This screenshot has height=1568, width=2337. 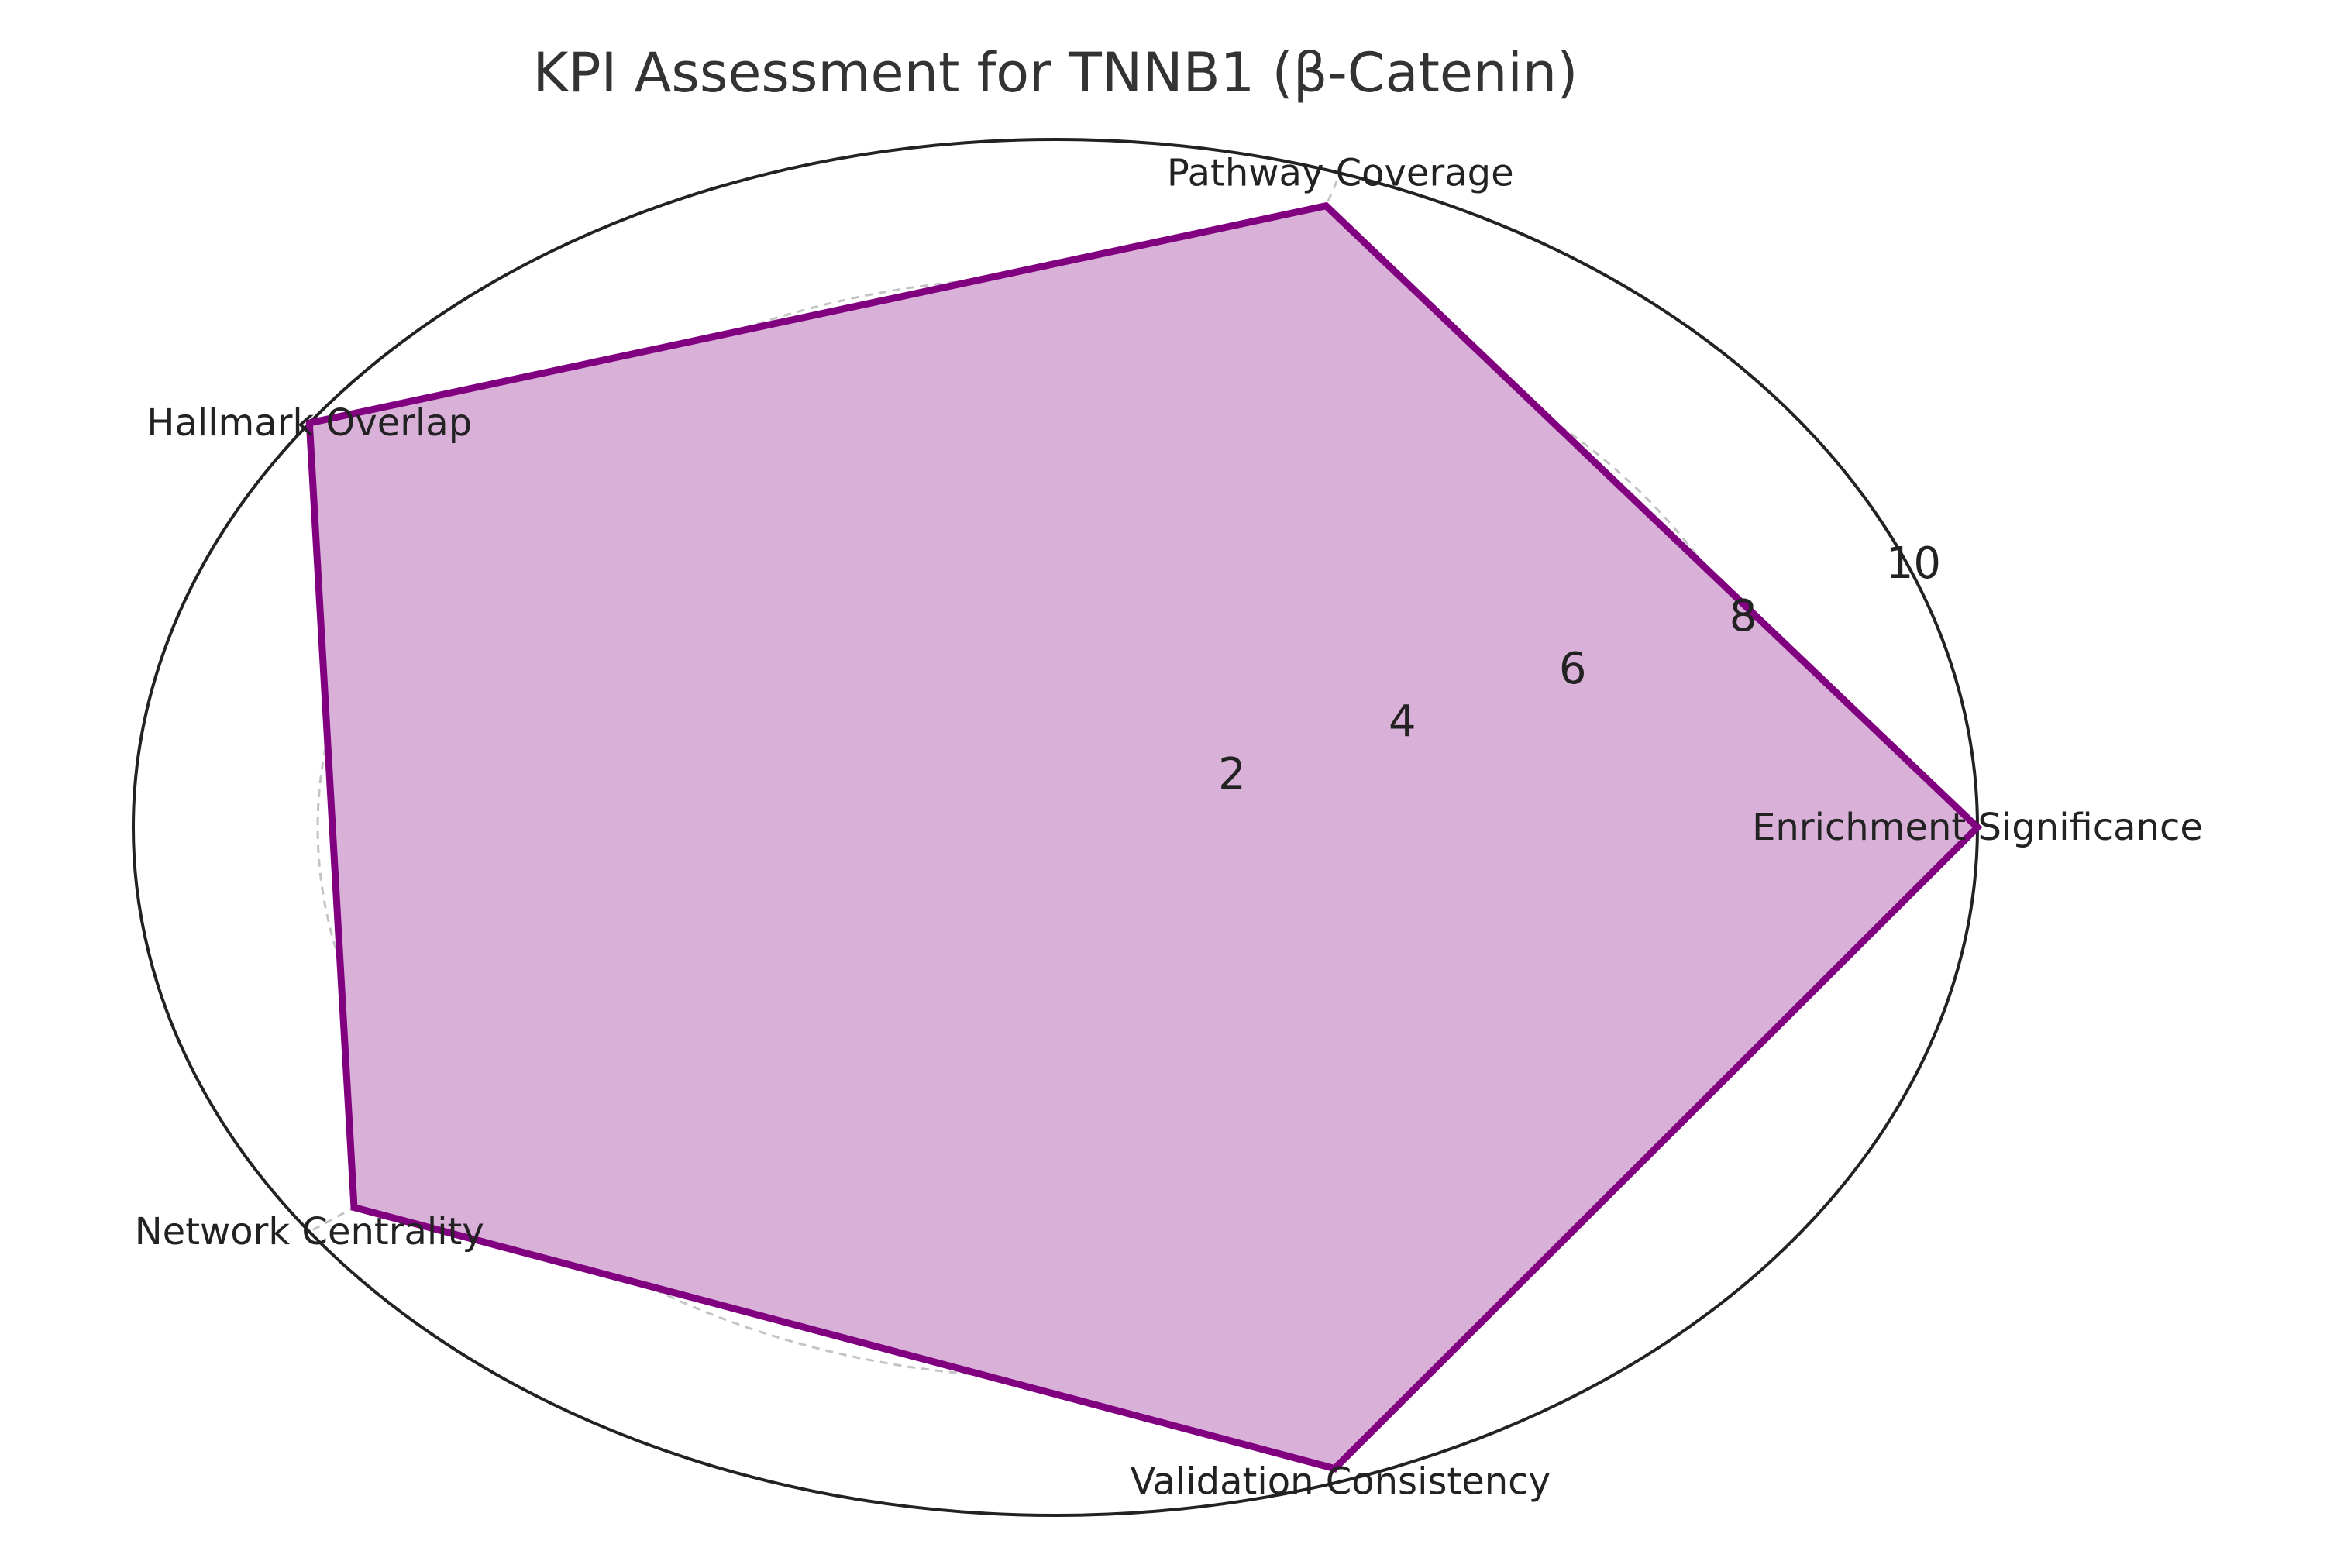 I want to click on radial-tick-label: 2, so click(x=1232, y=774).